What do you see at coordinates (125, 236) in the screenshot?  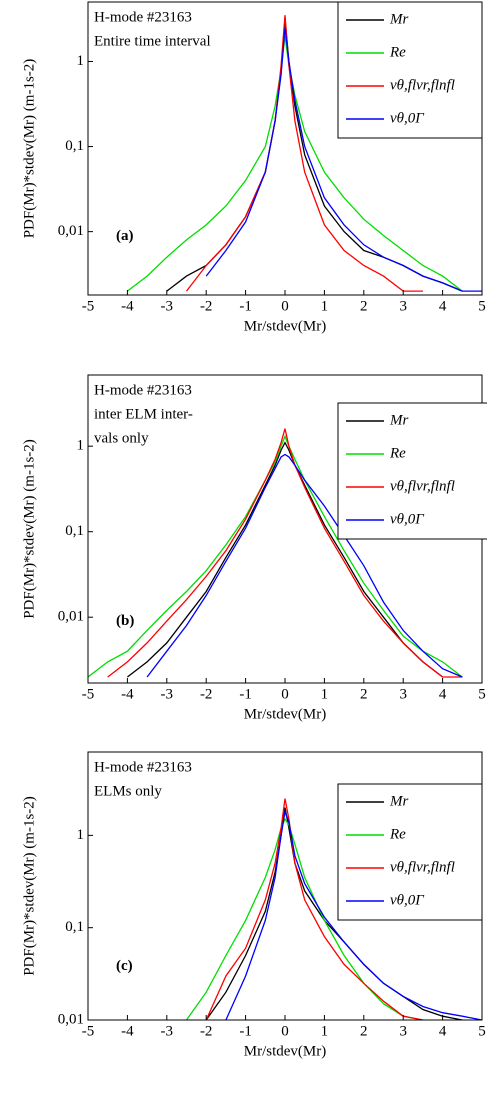 I see `panel-label: (a)` at bounding box center [125, 236].